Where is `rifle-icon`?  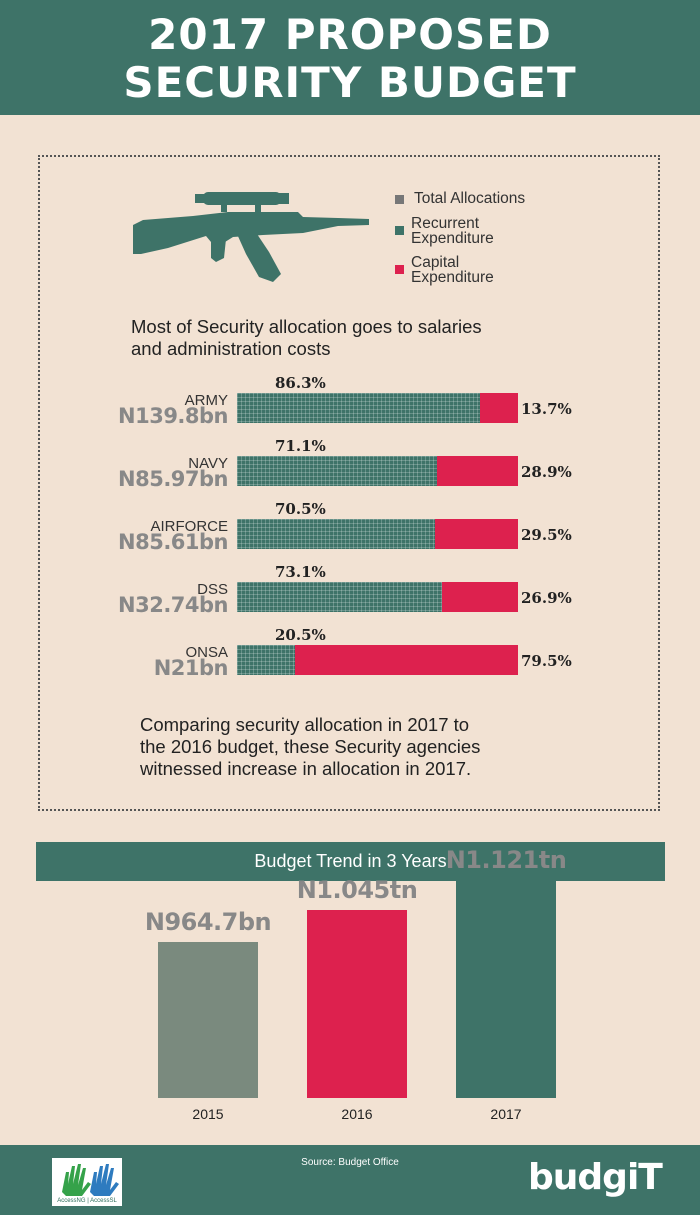 rifle-icon is located at coordinates (251, 237).